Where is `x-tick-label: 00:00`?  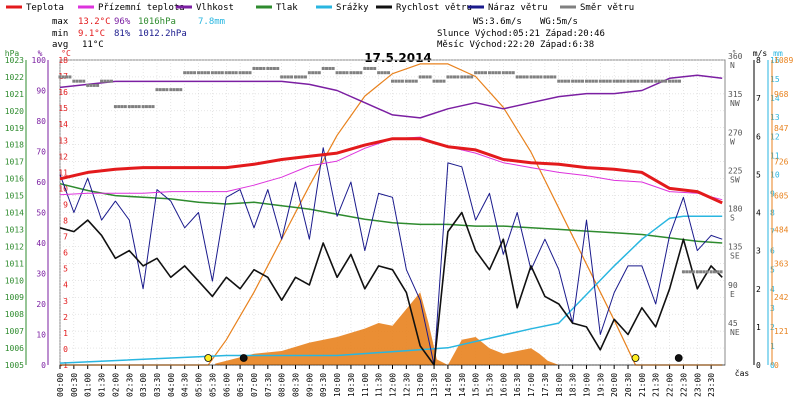
x-tick-label: 00:00 is located at coordinates (60, 385).